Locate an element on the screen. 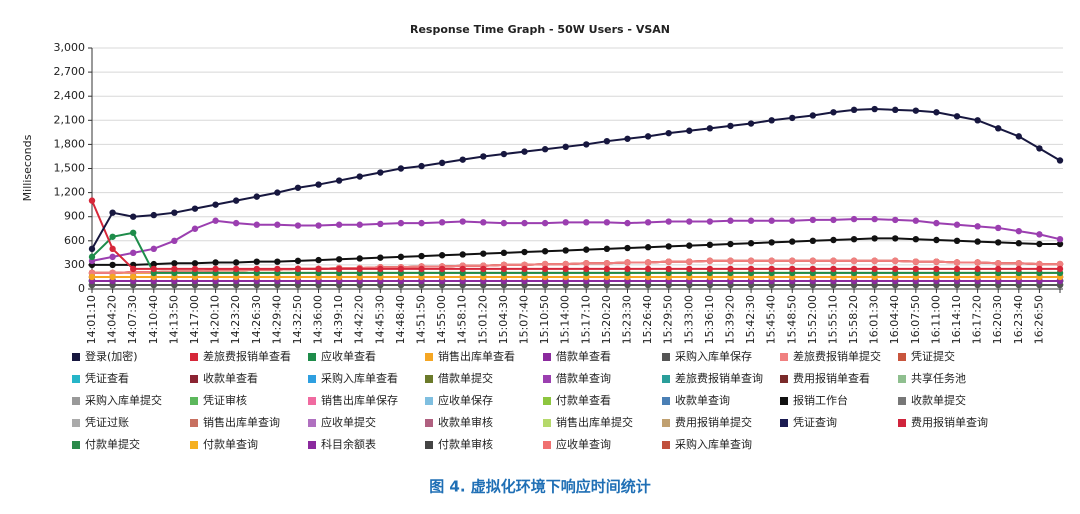 This screenshot has height=514, width=1080. x-tick-label: 14:13:50 is located at coordinates (173, 319).